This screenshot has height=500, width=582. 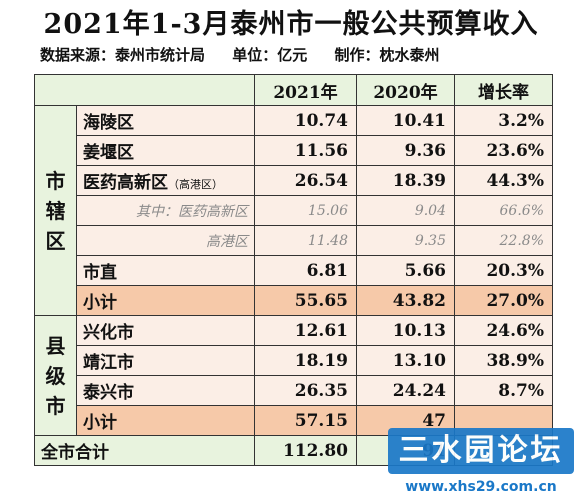 I want to click on value-2021: 6.81, so click(x=305, y=270).